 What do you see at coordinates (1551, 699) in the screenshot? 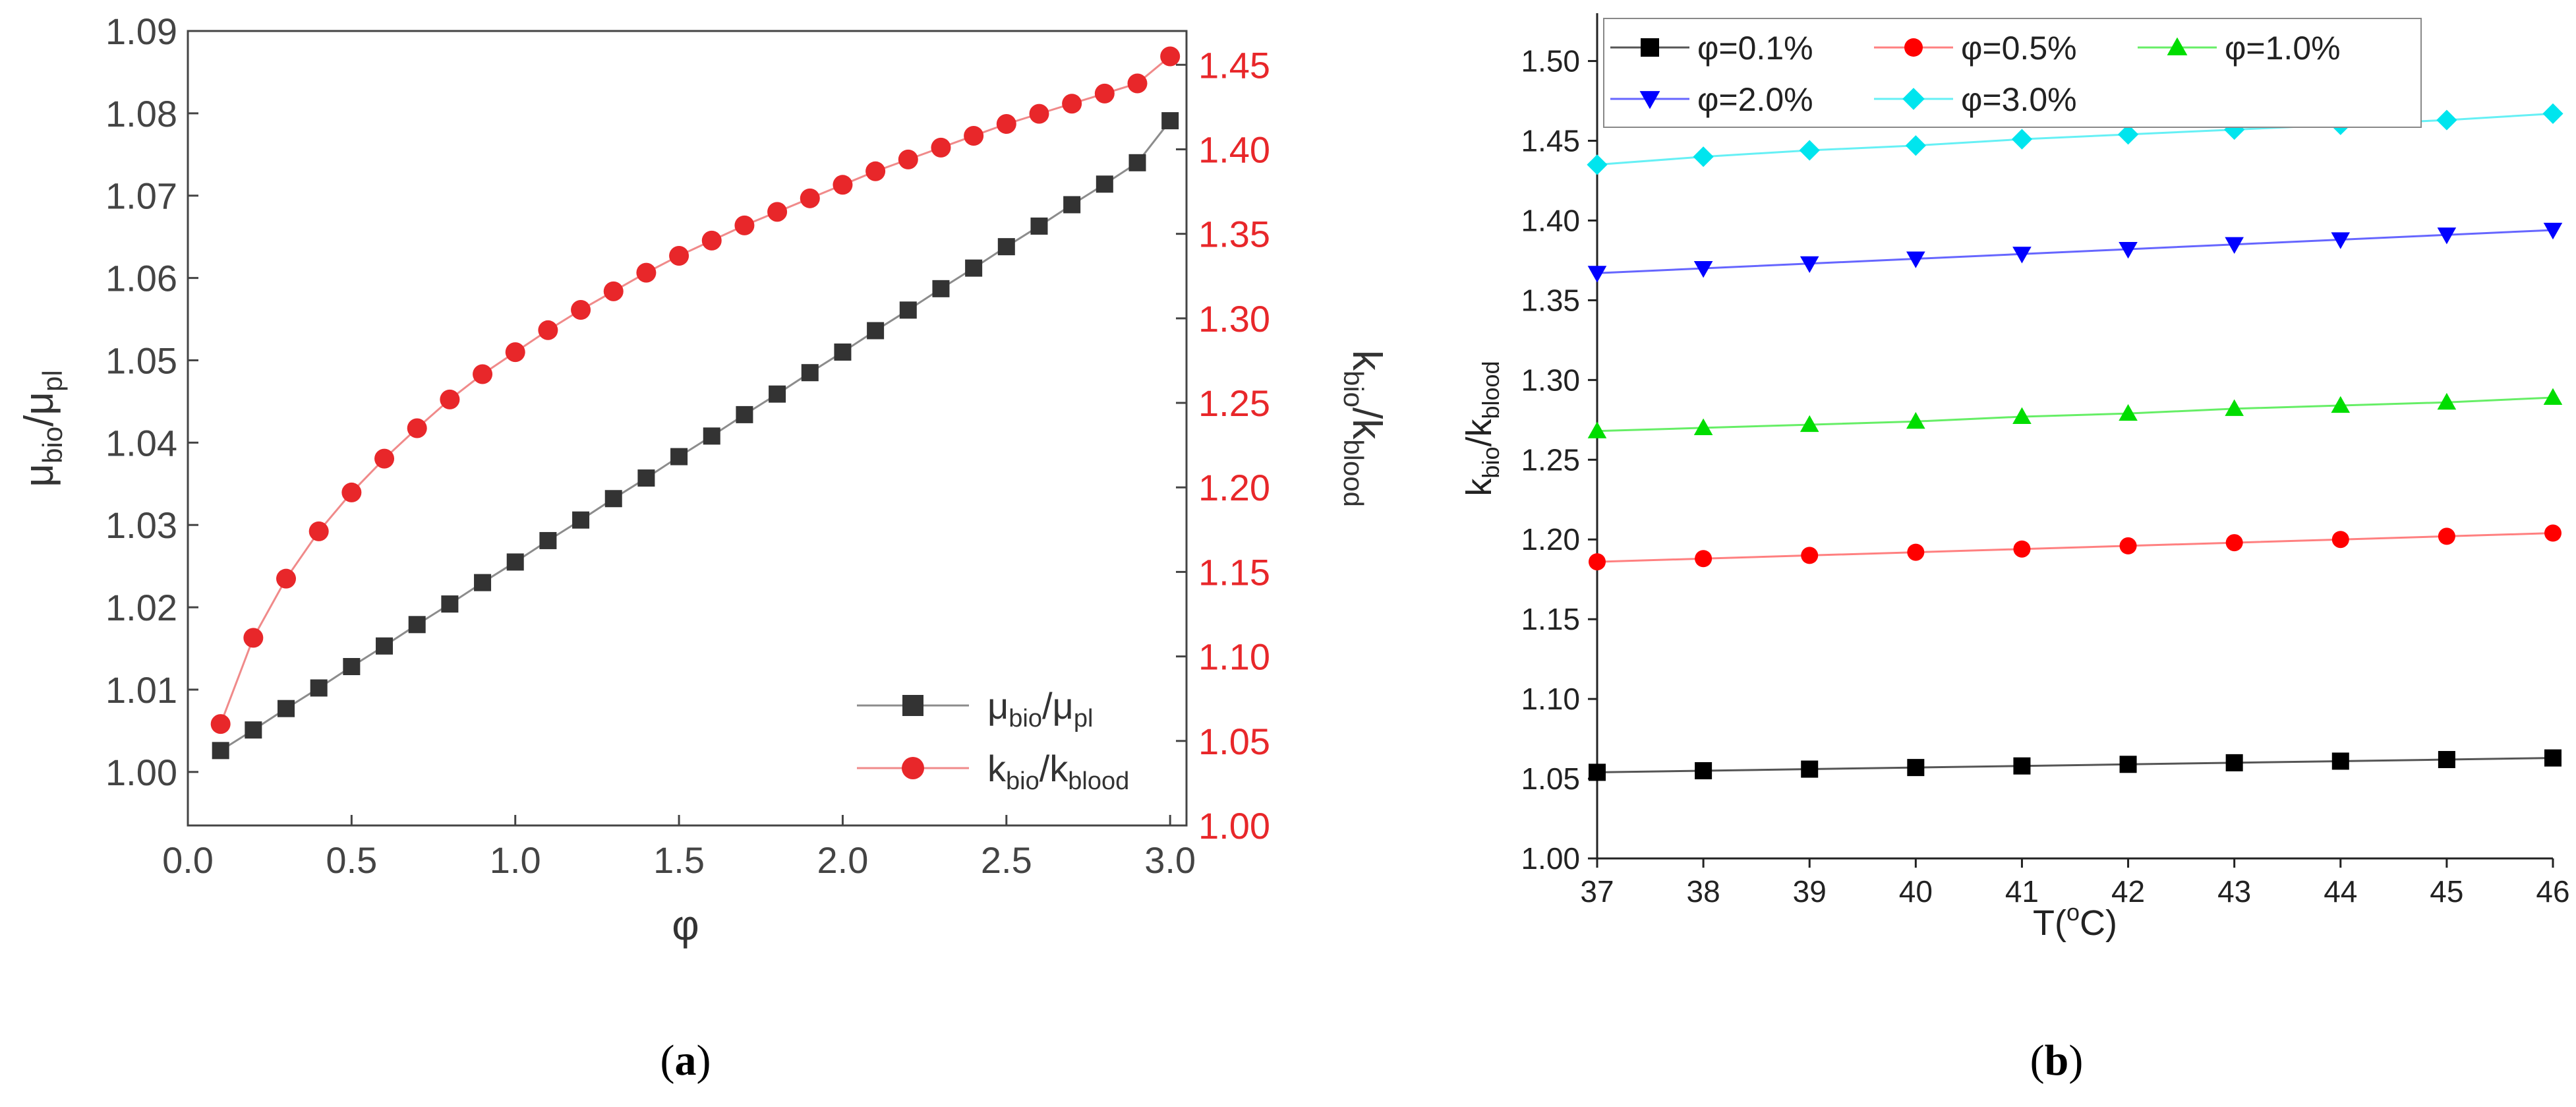
I see `panel-b-y-tick-label: 1.10` at bounding box center [1551, 699].